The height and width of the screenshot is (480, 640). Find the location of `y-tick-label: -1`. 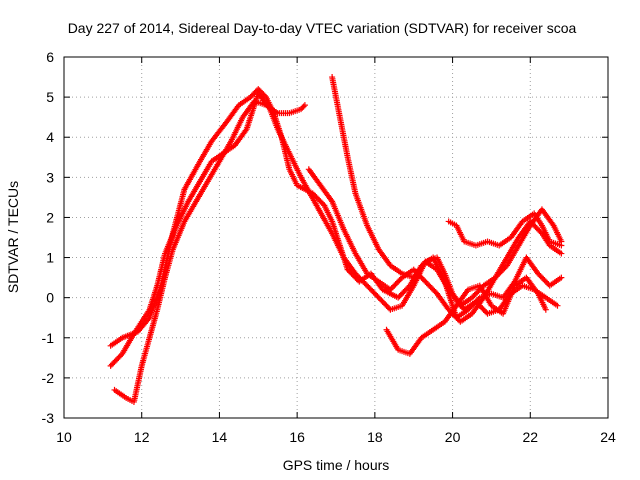

y-tick-label: -1 is located at coordinates (48, 338).